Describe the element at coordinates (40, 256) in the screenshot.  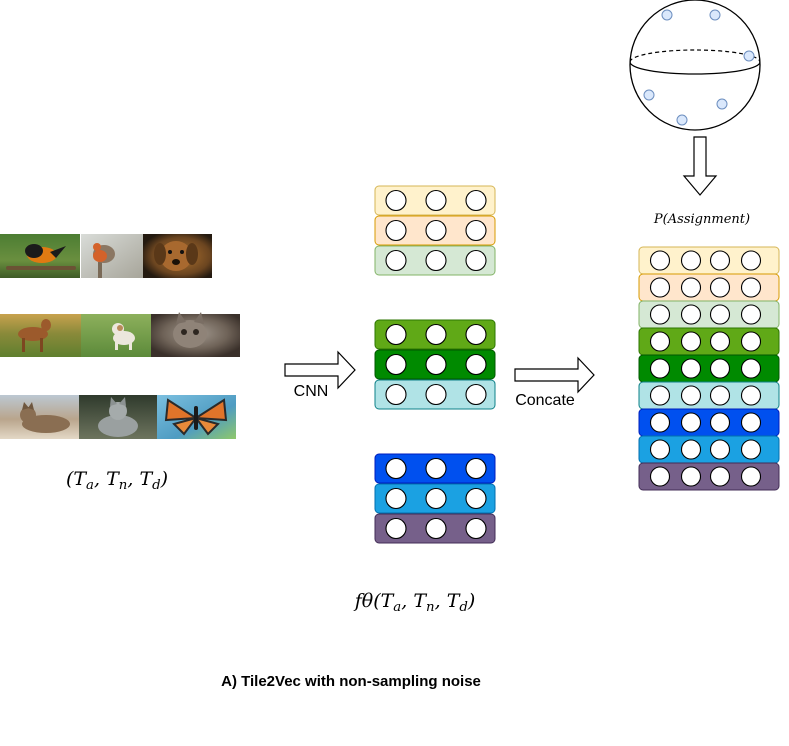
I see `oriole-bird-photo` at that location.